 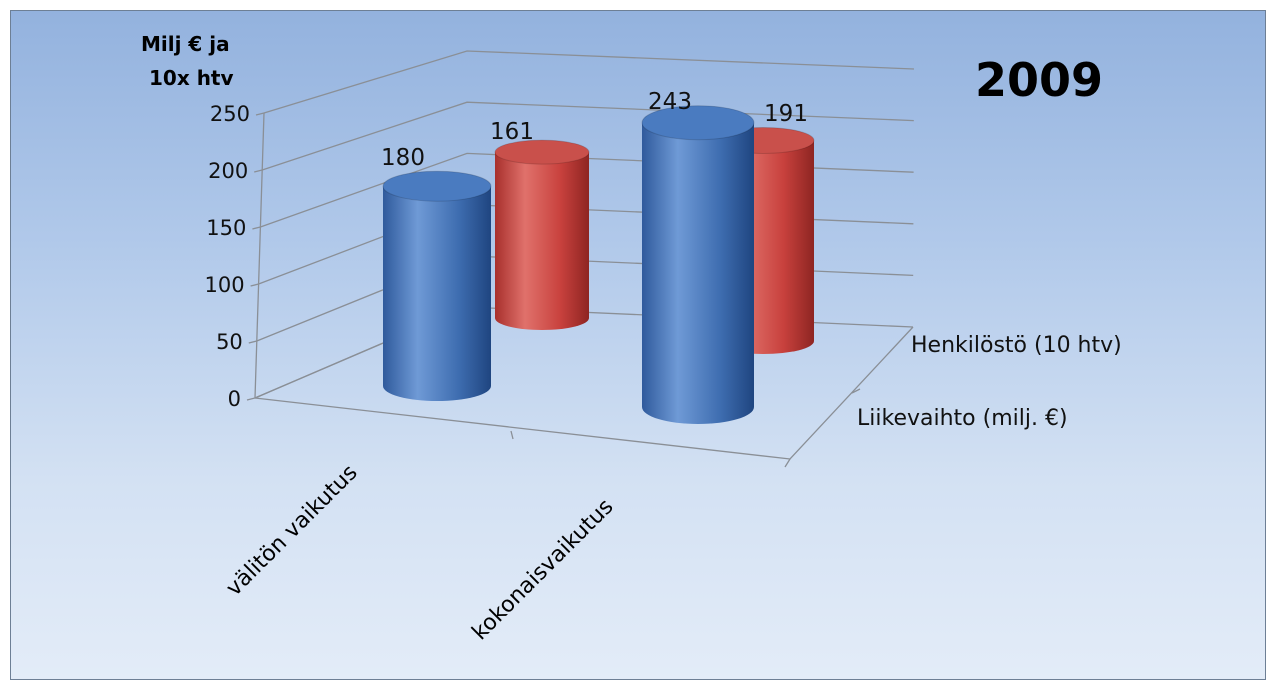 What do you see at coordinates (1039, 80) in the screenshot?
I see `chart-title: 2009` at bounding box center [1039, 80].